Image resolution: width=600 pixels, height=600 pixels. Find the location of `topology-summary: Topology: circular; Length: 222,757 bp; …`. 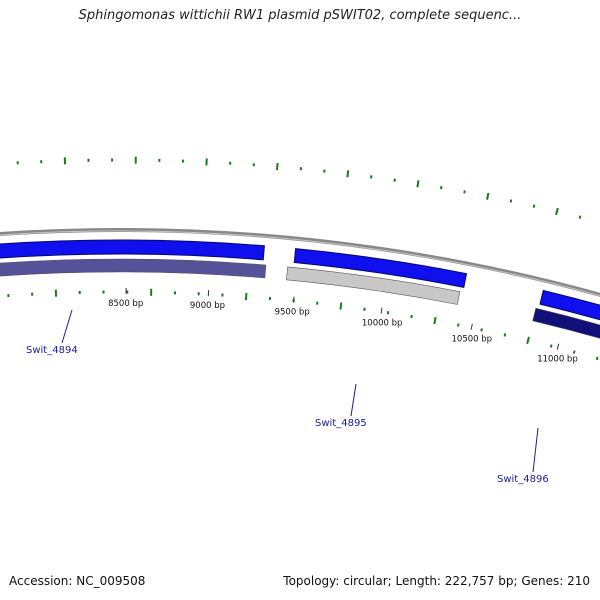

topology-summary: Topology: circular; Length: 222,757 bp; … is located at coordinates (436, 581).